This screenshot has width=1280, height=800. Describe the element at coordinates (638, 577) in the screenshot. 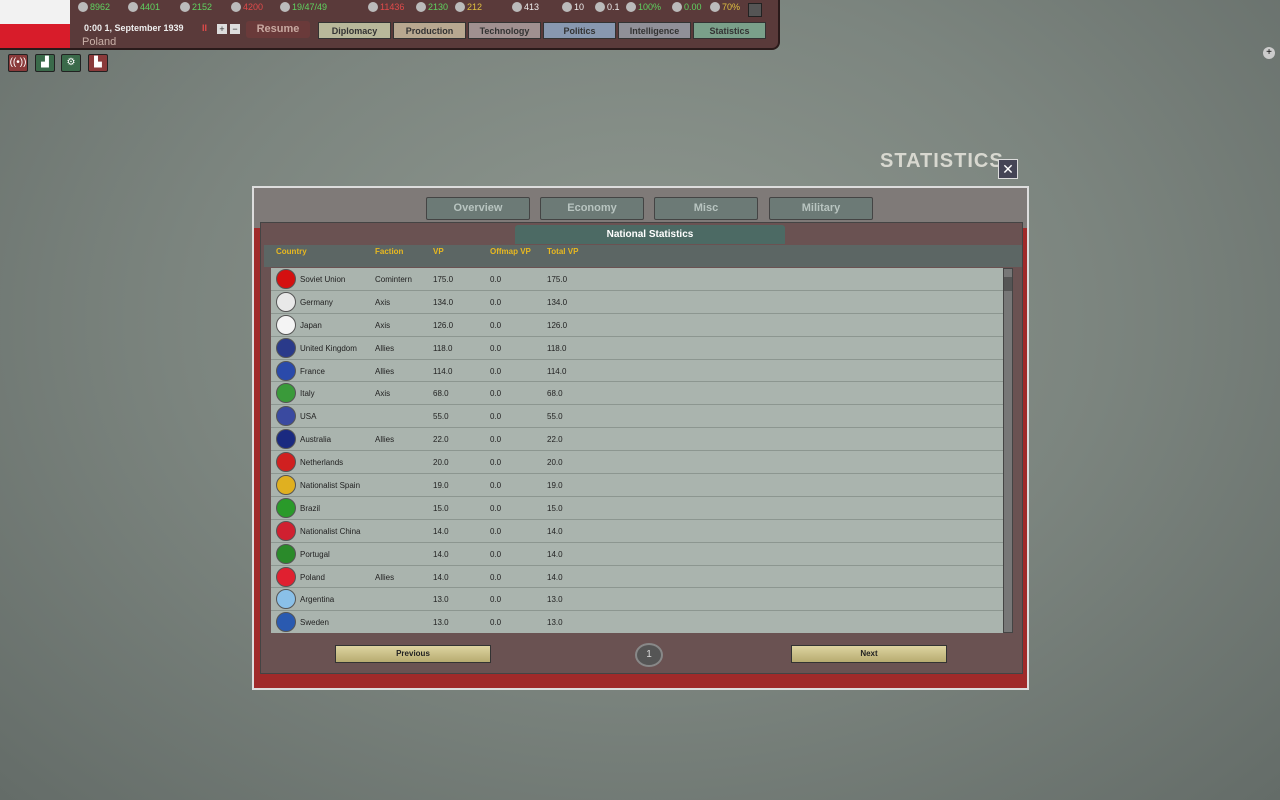

I see `table-row: Poland Allies 14.0 0.0 14.0` at that location.